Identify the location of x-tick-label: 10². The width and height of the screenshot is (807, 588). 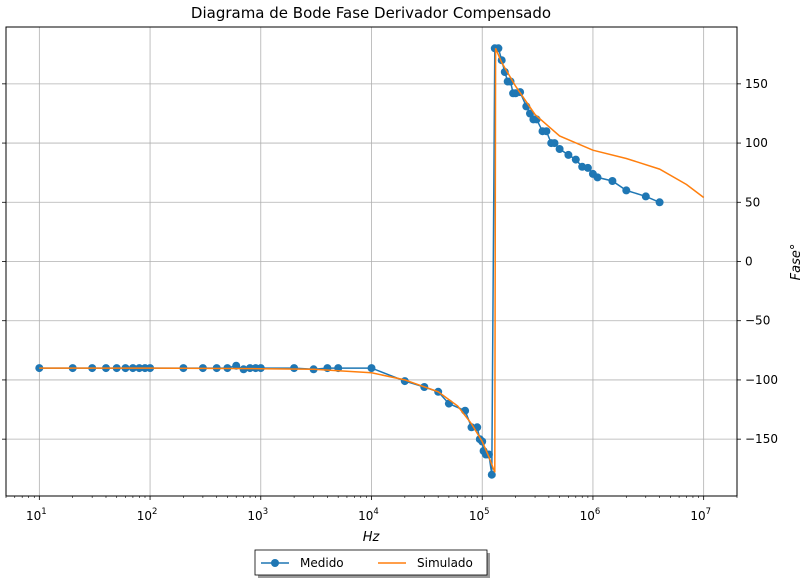
(147, 515).